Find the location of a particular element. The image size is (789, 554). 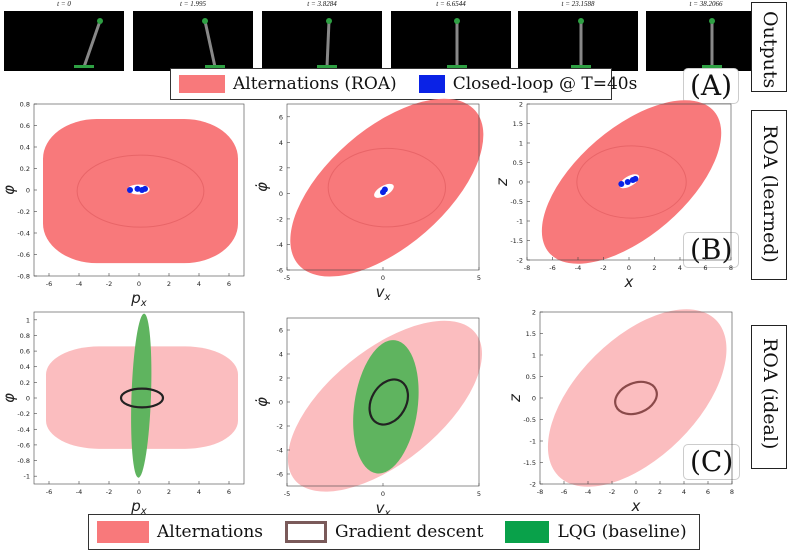

y-tick-label-0-3: 0.2 is located at coordinates (25, 169).